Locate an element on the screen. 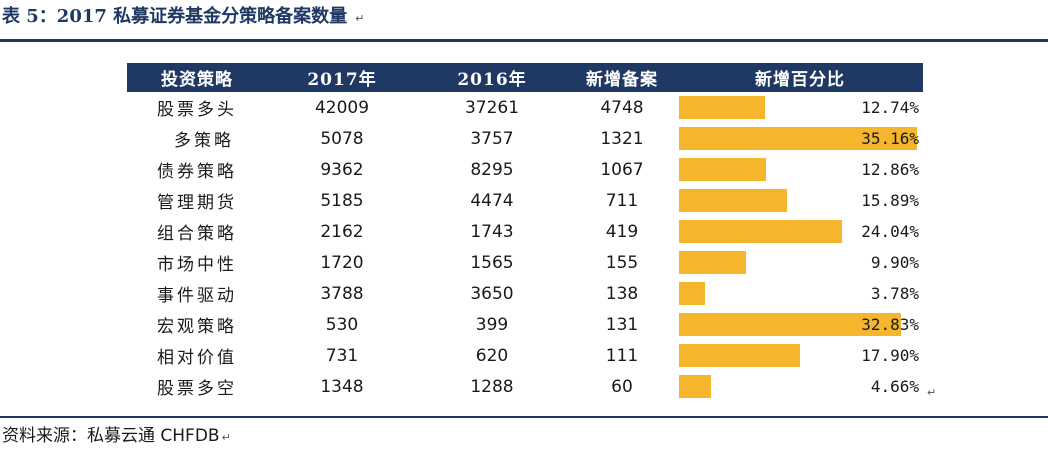 Image resolution: width=1048 pixels, height=453 pixels. header-added: 新增备案 is located at coordinates (622, 77).